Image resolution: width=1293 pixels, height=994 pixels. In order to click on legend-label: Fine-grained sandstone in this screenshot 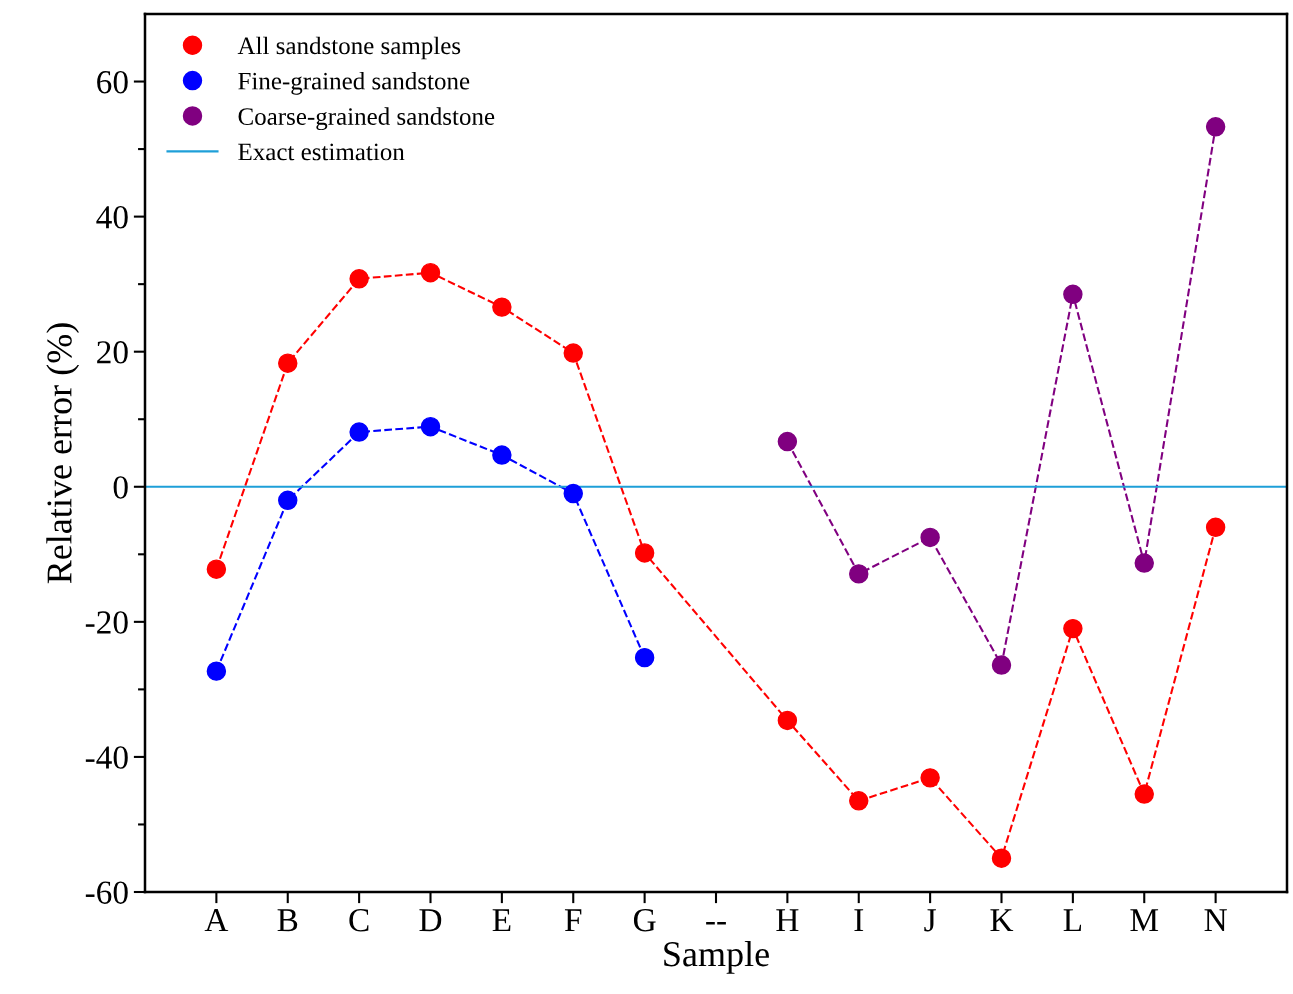, I will do `click(354, 83)`.